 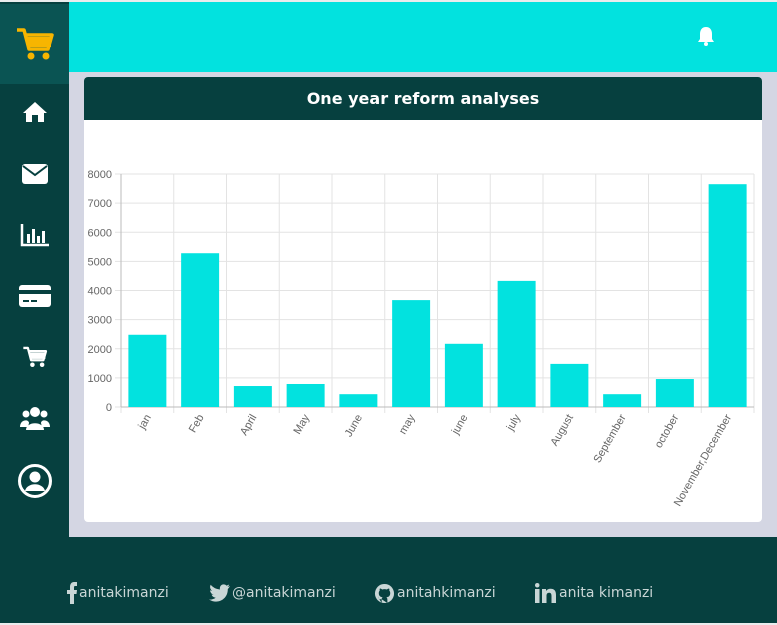 I want to click on y-tick-label: 0, so click(x=109, y=408).